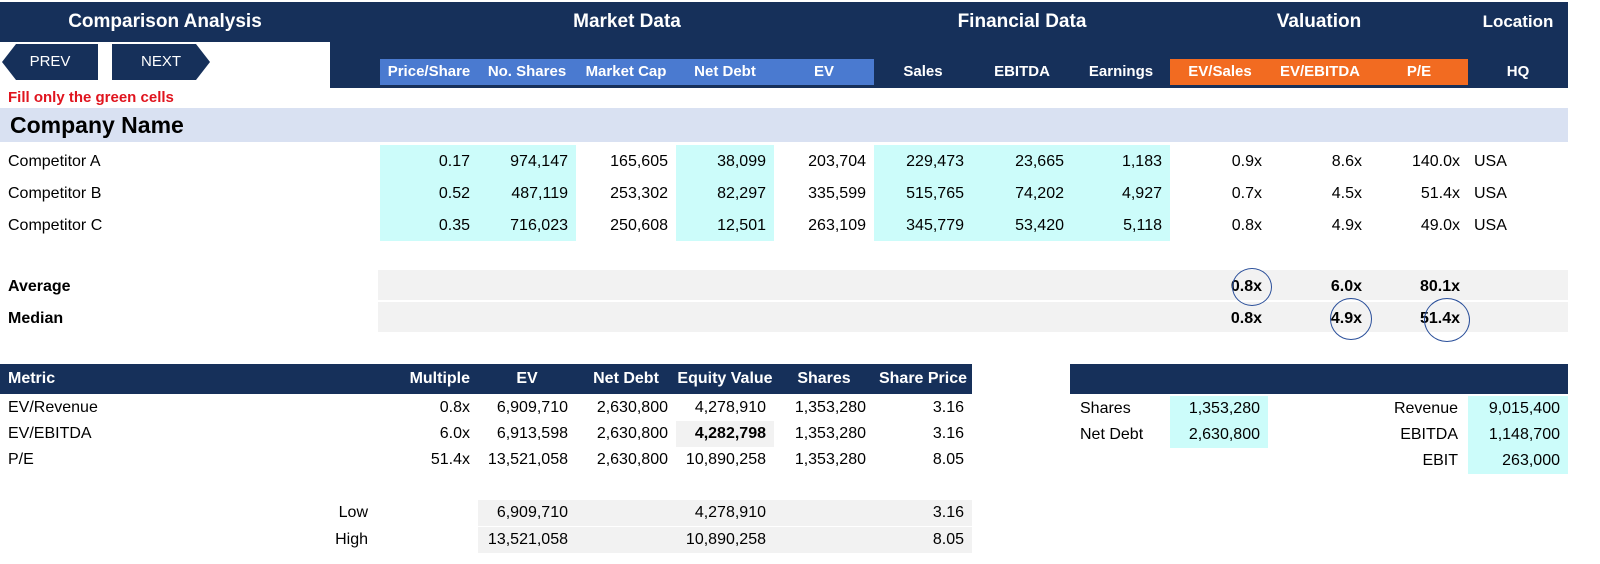  I want to click on vt-ev-cell: 13,521,058, so click(527, 459).